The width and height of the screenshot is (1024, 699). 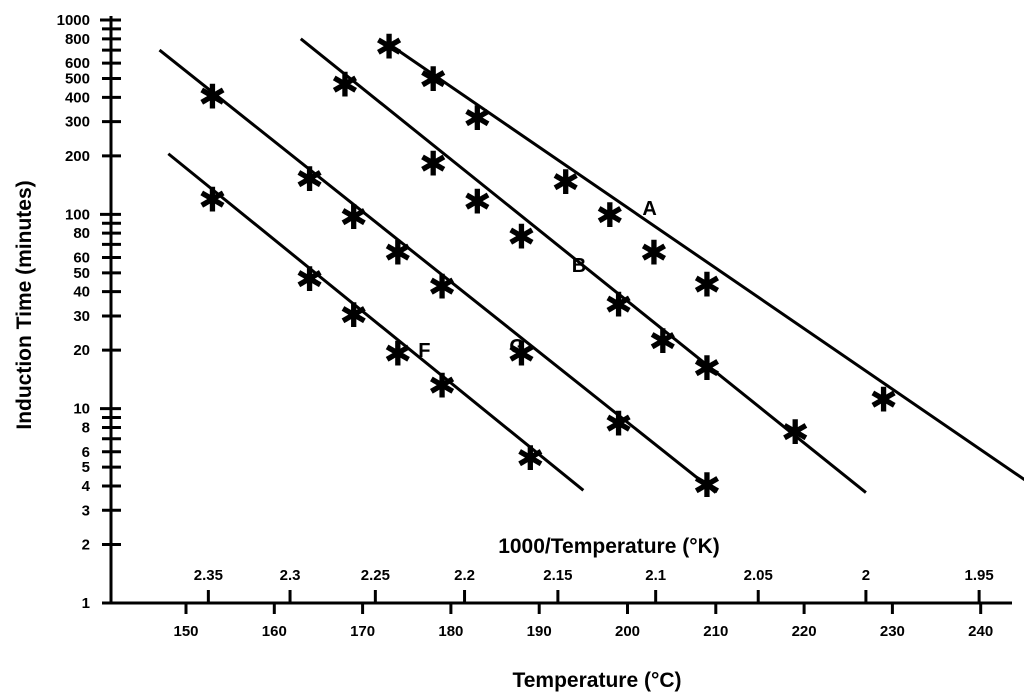 I want to click on x2-tick-label: 2.2, so click(x=464, y=575).